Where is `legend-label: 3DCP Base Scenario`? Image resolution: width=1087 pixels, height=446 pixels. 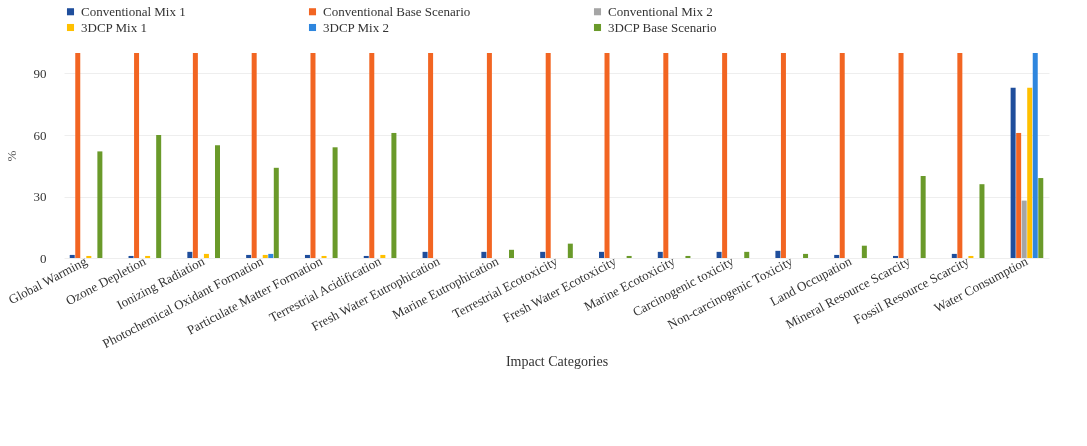
legend-label: 3DCP Base Scenario is located at coordinates (662, 27).